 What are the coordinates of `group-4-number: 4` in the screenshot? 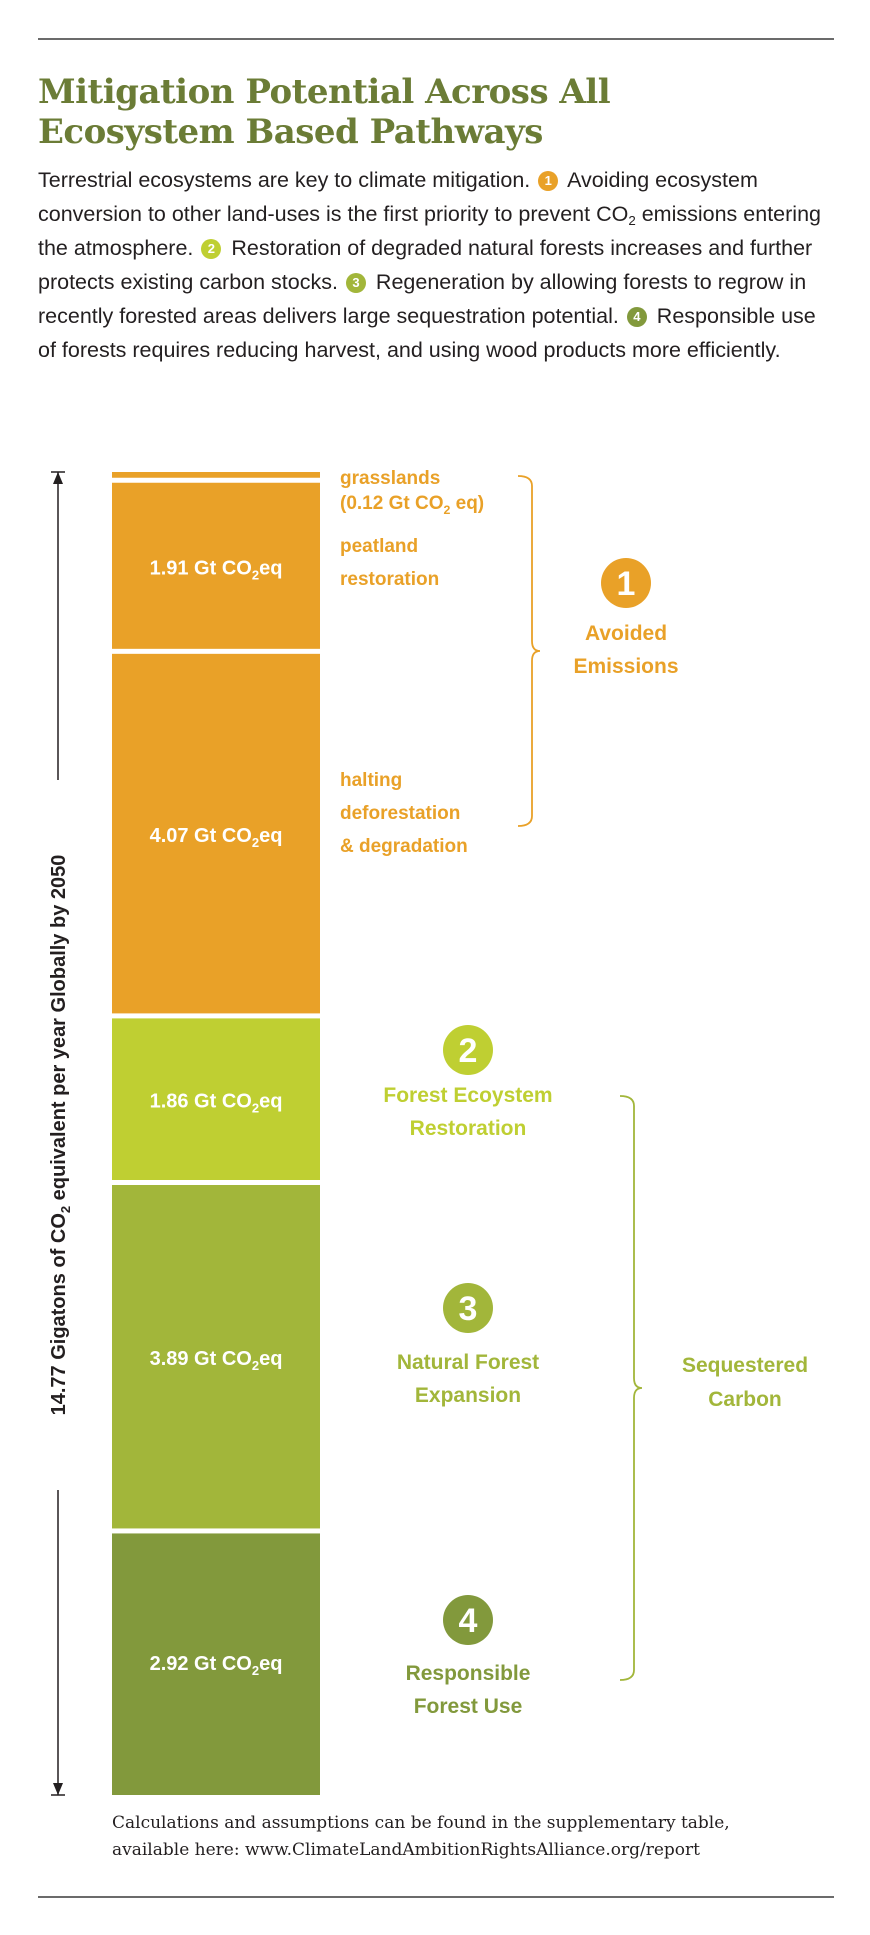 It's located at (468, 1621).